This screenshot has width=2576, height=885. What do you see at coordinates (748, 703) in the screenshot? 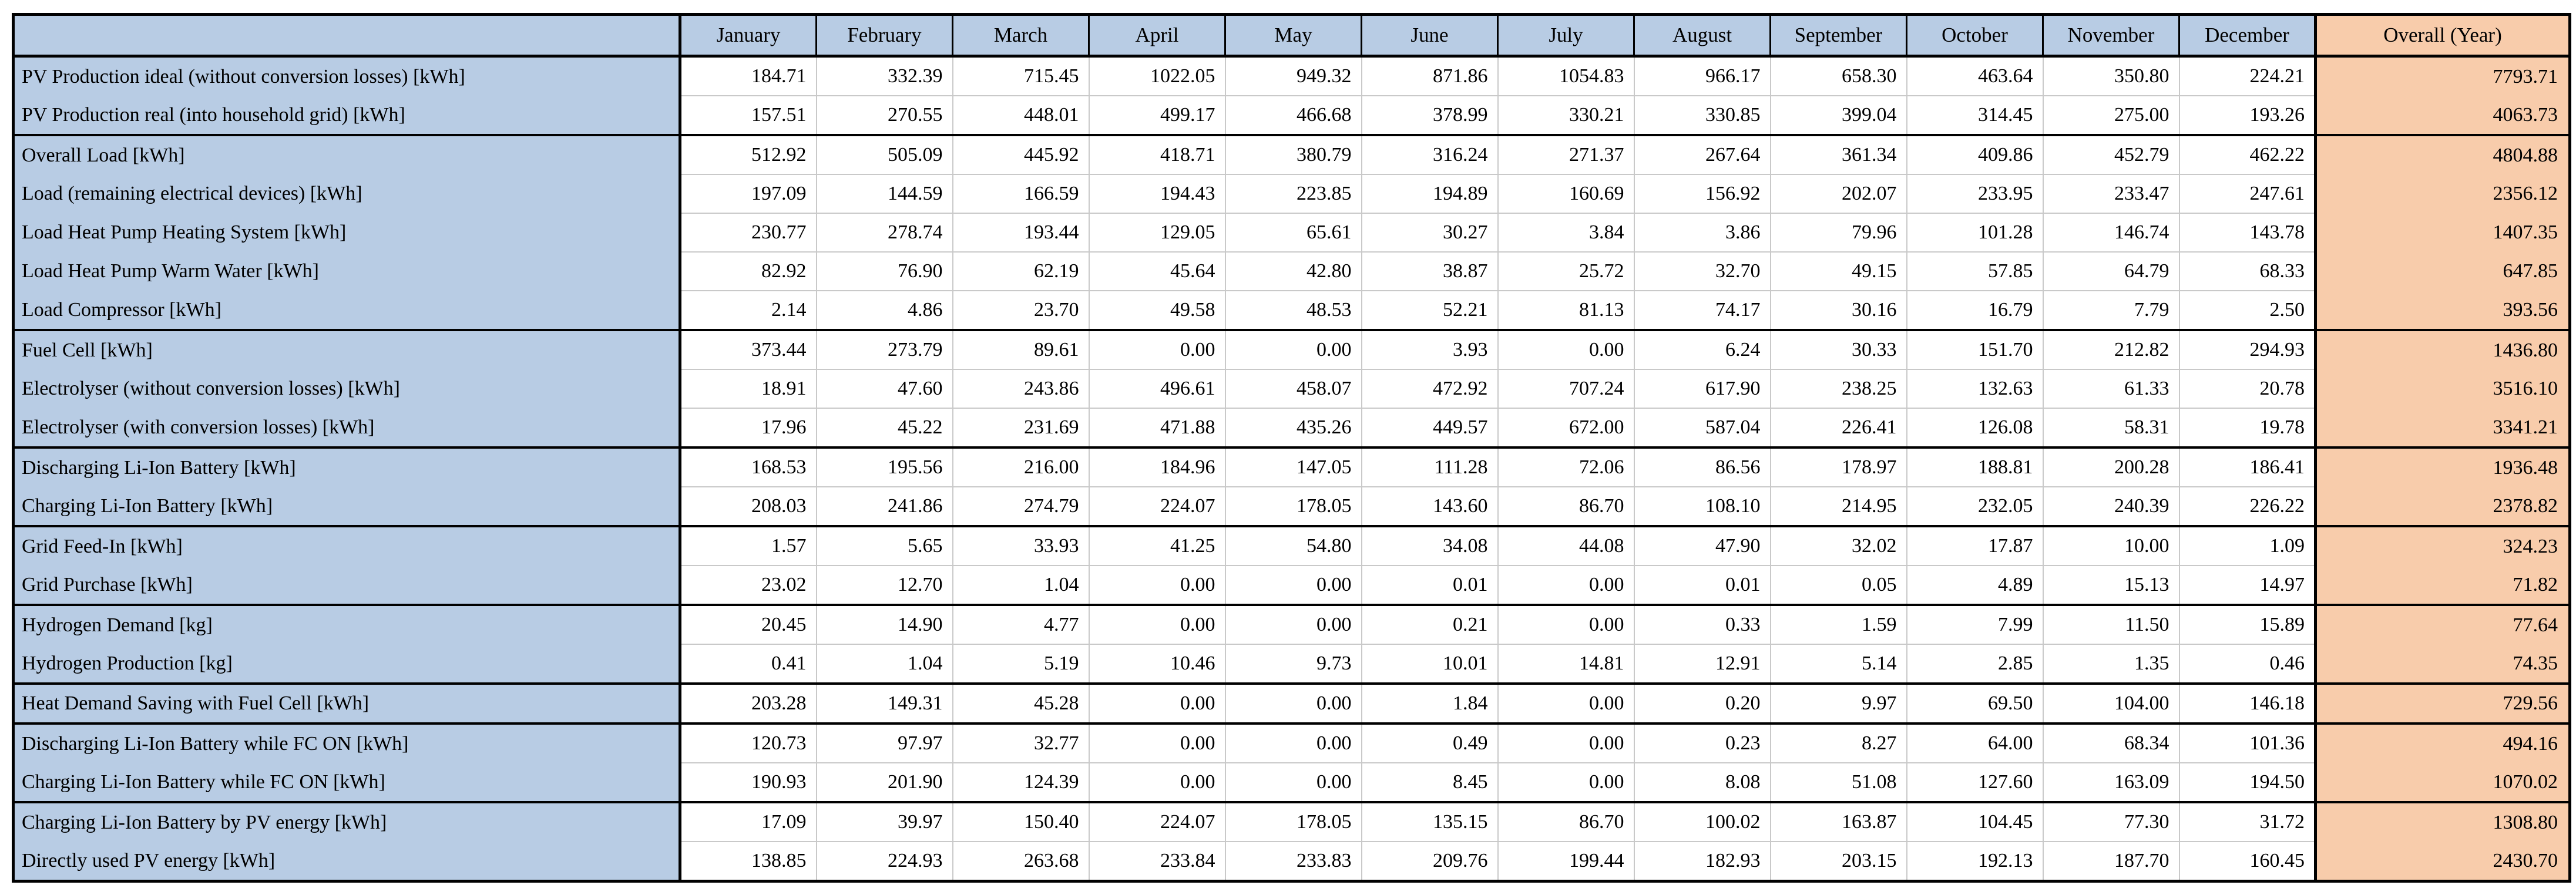
I see `value-cell: 203.28` at bounding box center [748, 703].